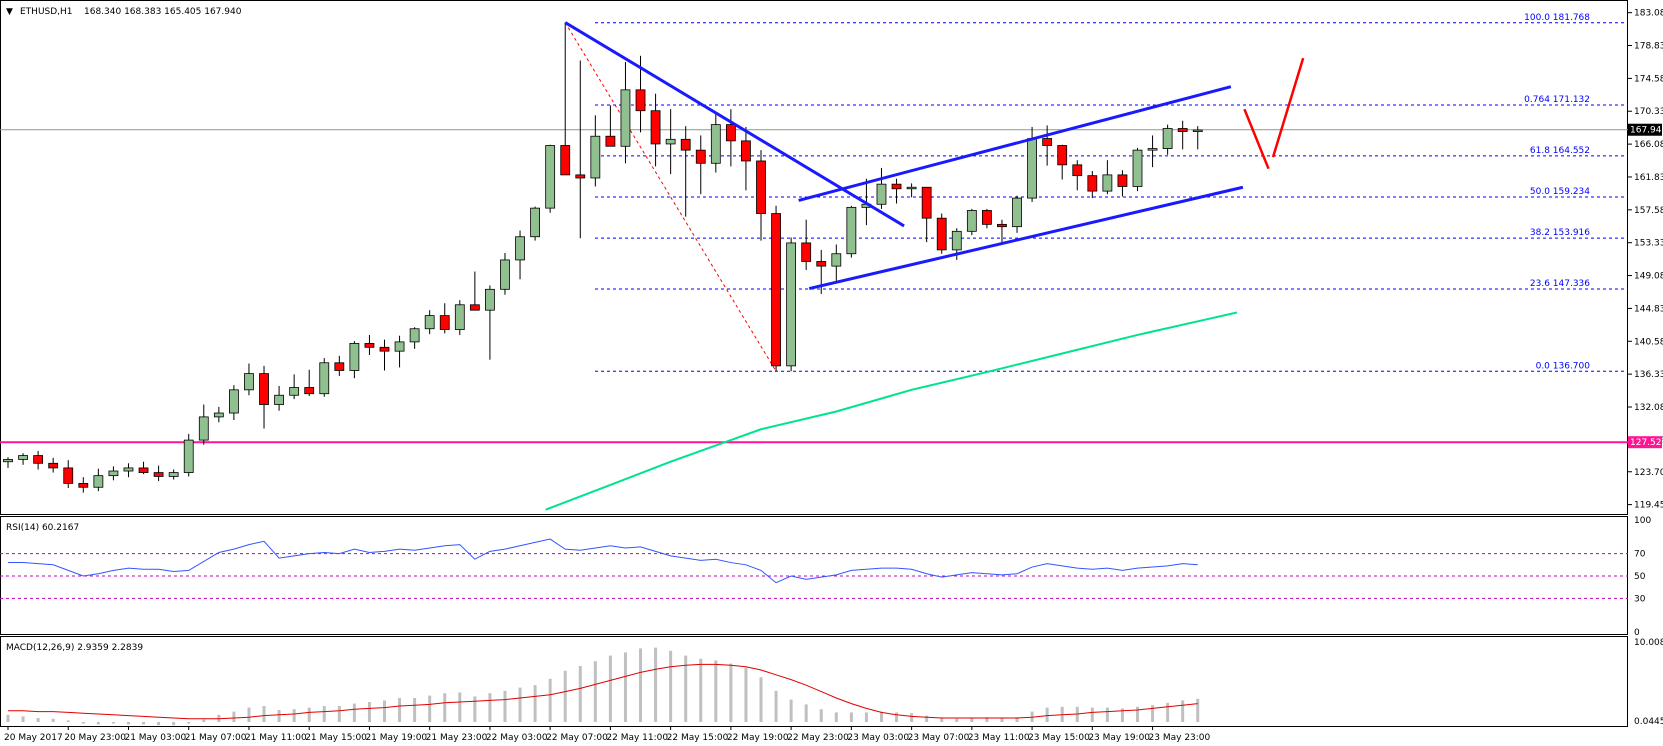 This screenshot has height=746, width=1663. Describe the element at coordinates (1645, 442) in the screenshot. I see `support-price-marker` at that location.